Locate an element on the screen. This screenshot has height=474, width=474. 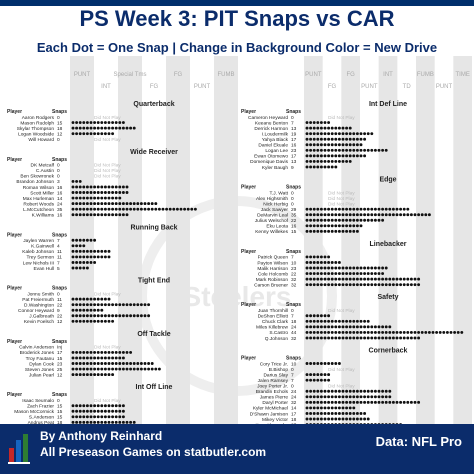
player-name: Kaleb Johnson is located at coordinates (38, 252).